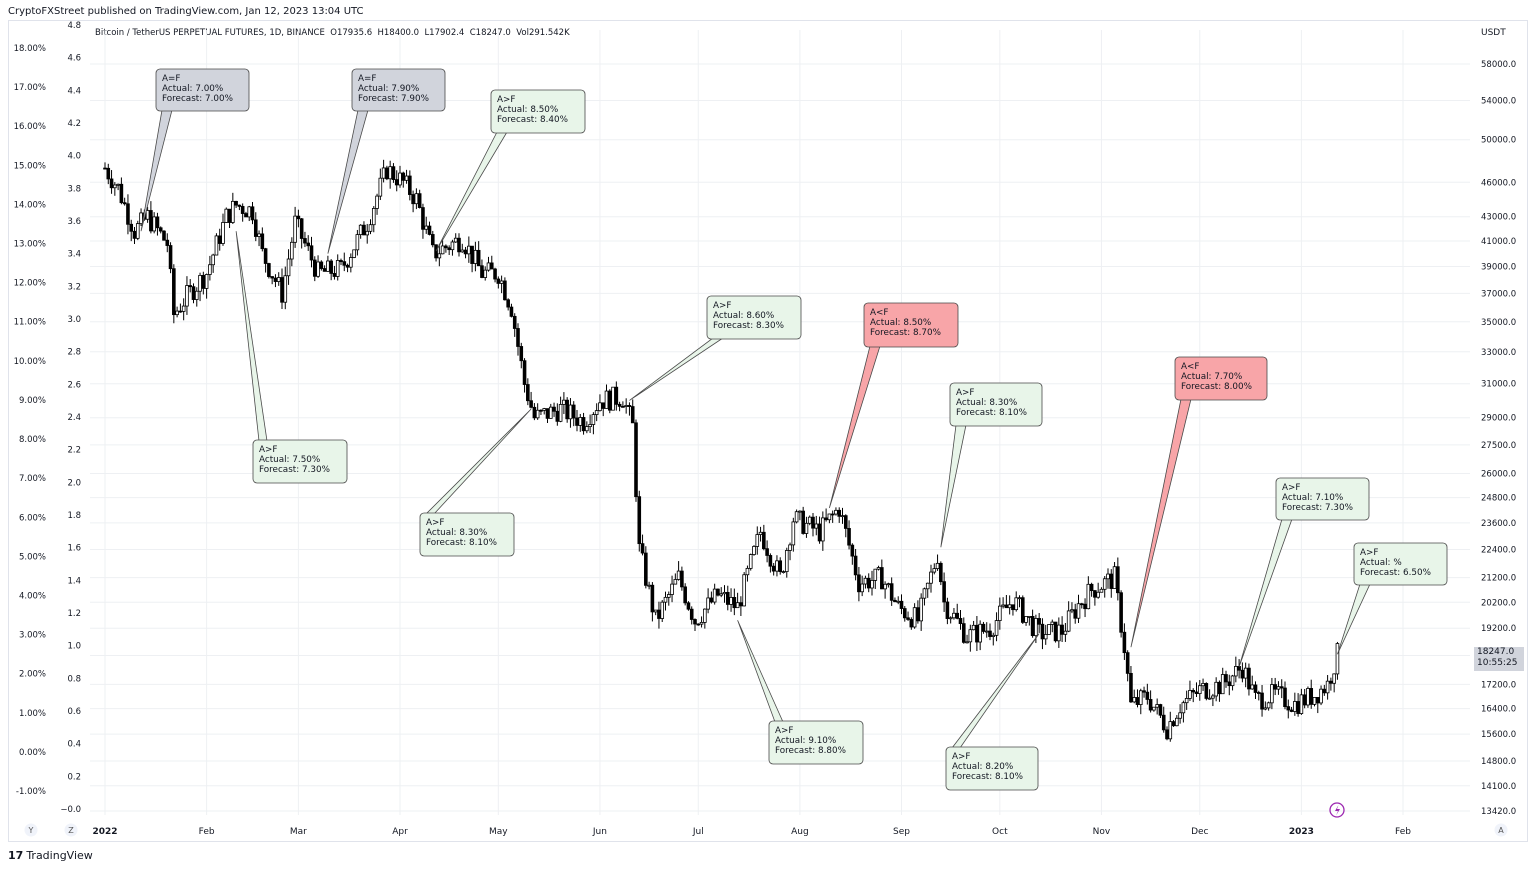 This screenshot has height=870, width=1536. I want to click on callout-actual: Actual: 8.30%, so click(986, 403).